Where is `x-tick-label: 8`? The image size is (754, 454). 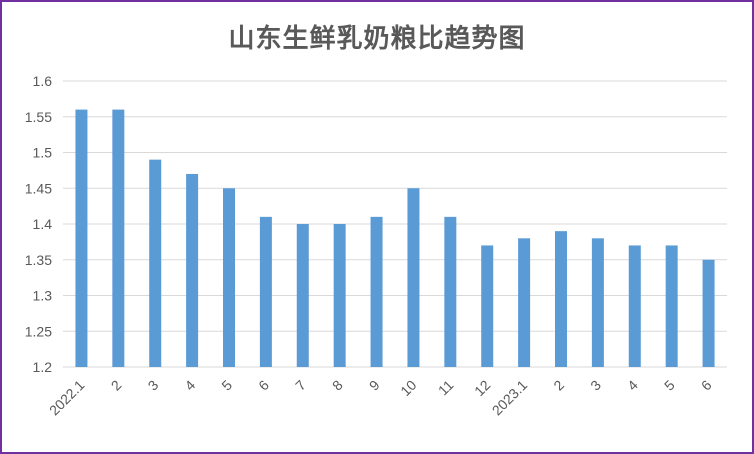
x-tick-label: 8 is located at coordinates (337, 385).